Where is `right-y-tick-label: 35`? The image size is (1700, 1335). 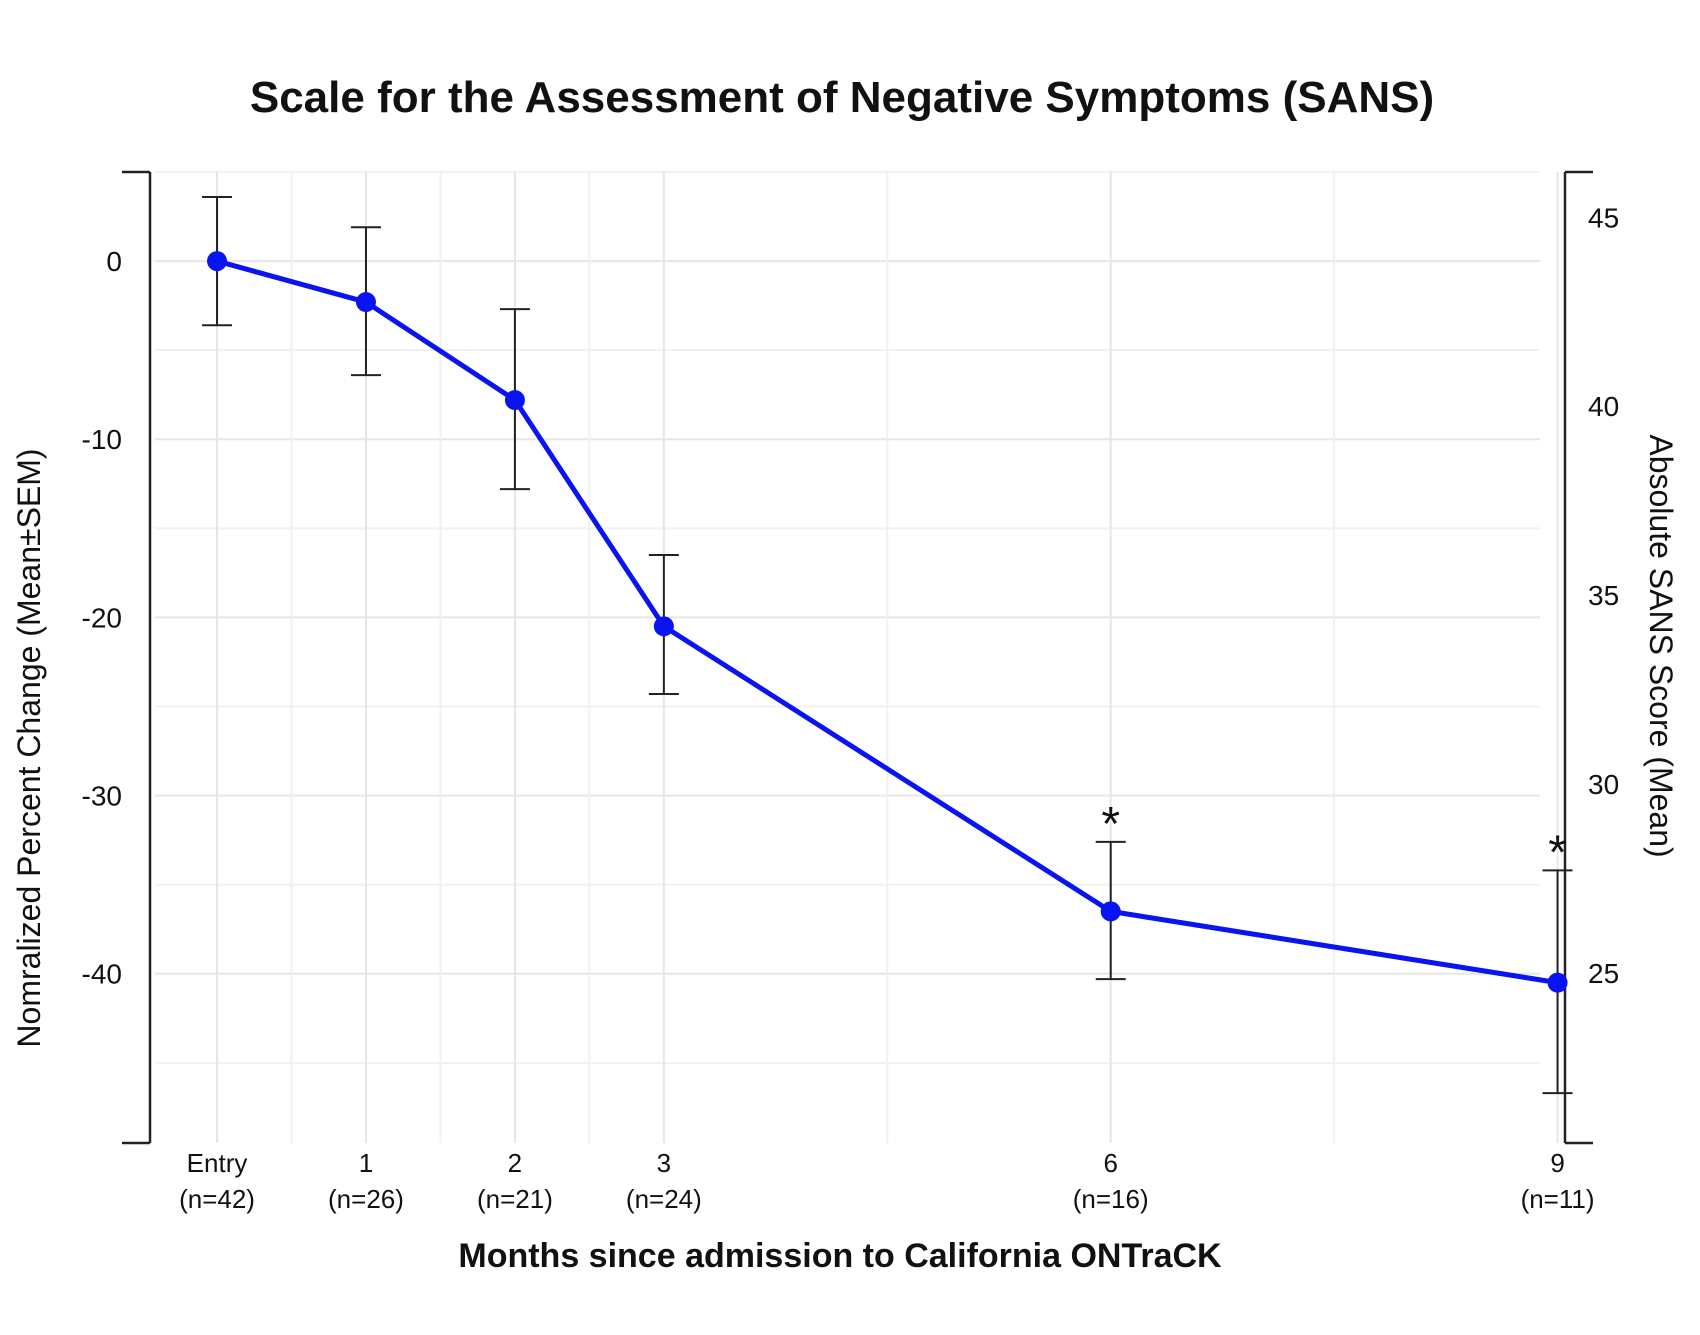 right-y-tick-label: 35 is located at coordinates (1603, 595).